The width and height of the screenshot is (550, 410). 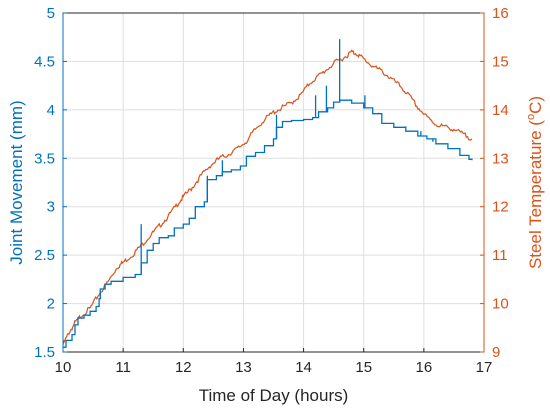 What do you see at coordinates (44, 352) in the screenshot?
I see `y-left-tick-label: 1.5` at bounding box center [44, 352].